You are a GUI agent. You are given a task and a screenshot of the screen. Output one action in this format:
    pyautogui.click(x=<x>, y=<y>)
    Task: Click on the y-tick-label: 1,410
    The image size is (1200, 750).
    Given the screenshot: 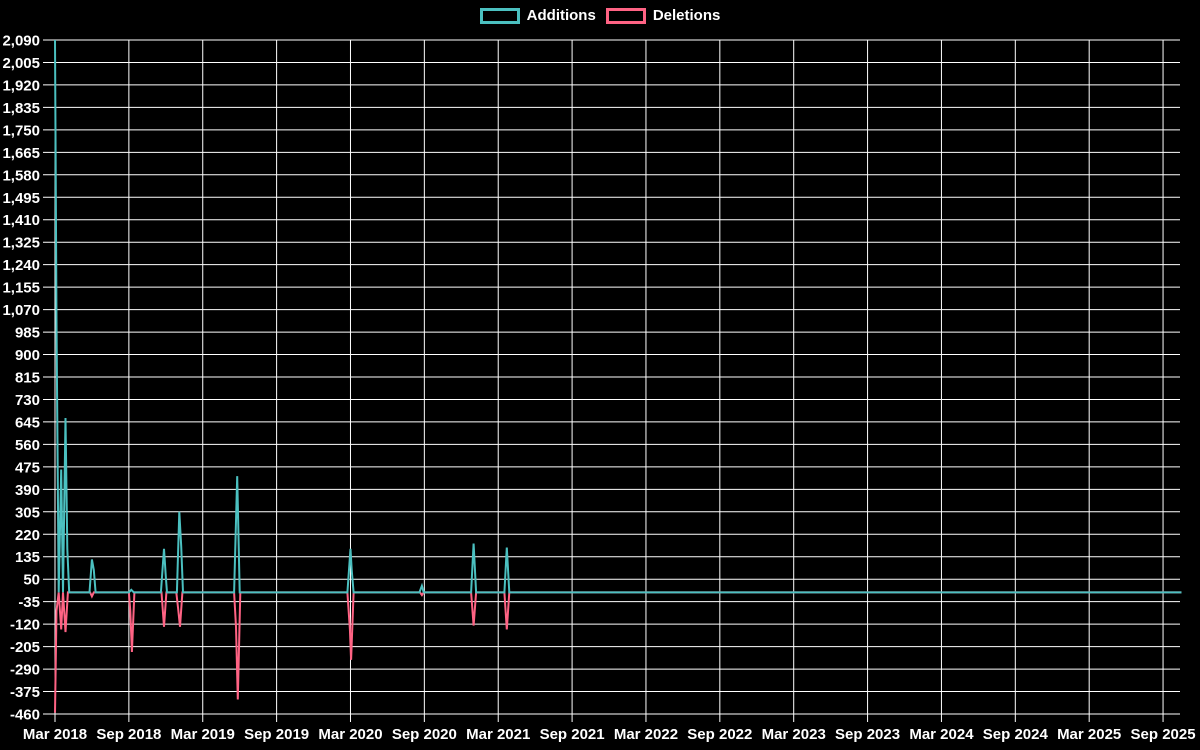 What is the action you would take?
    pyautogui.click(x=21, y=220)
    